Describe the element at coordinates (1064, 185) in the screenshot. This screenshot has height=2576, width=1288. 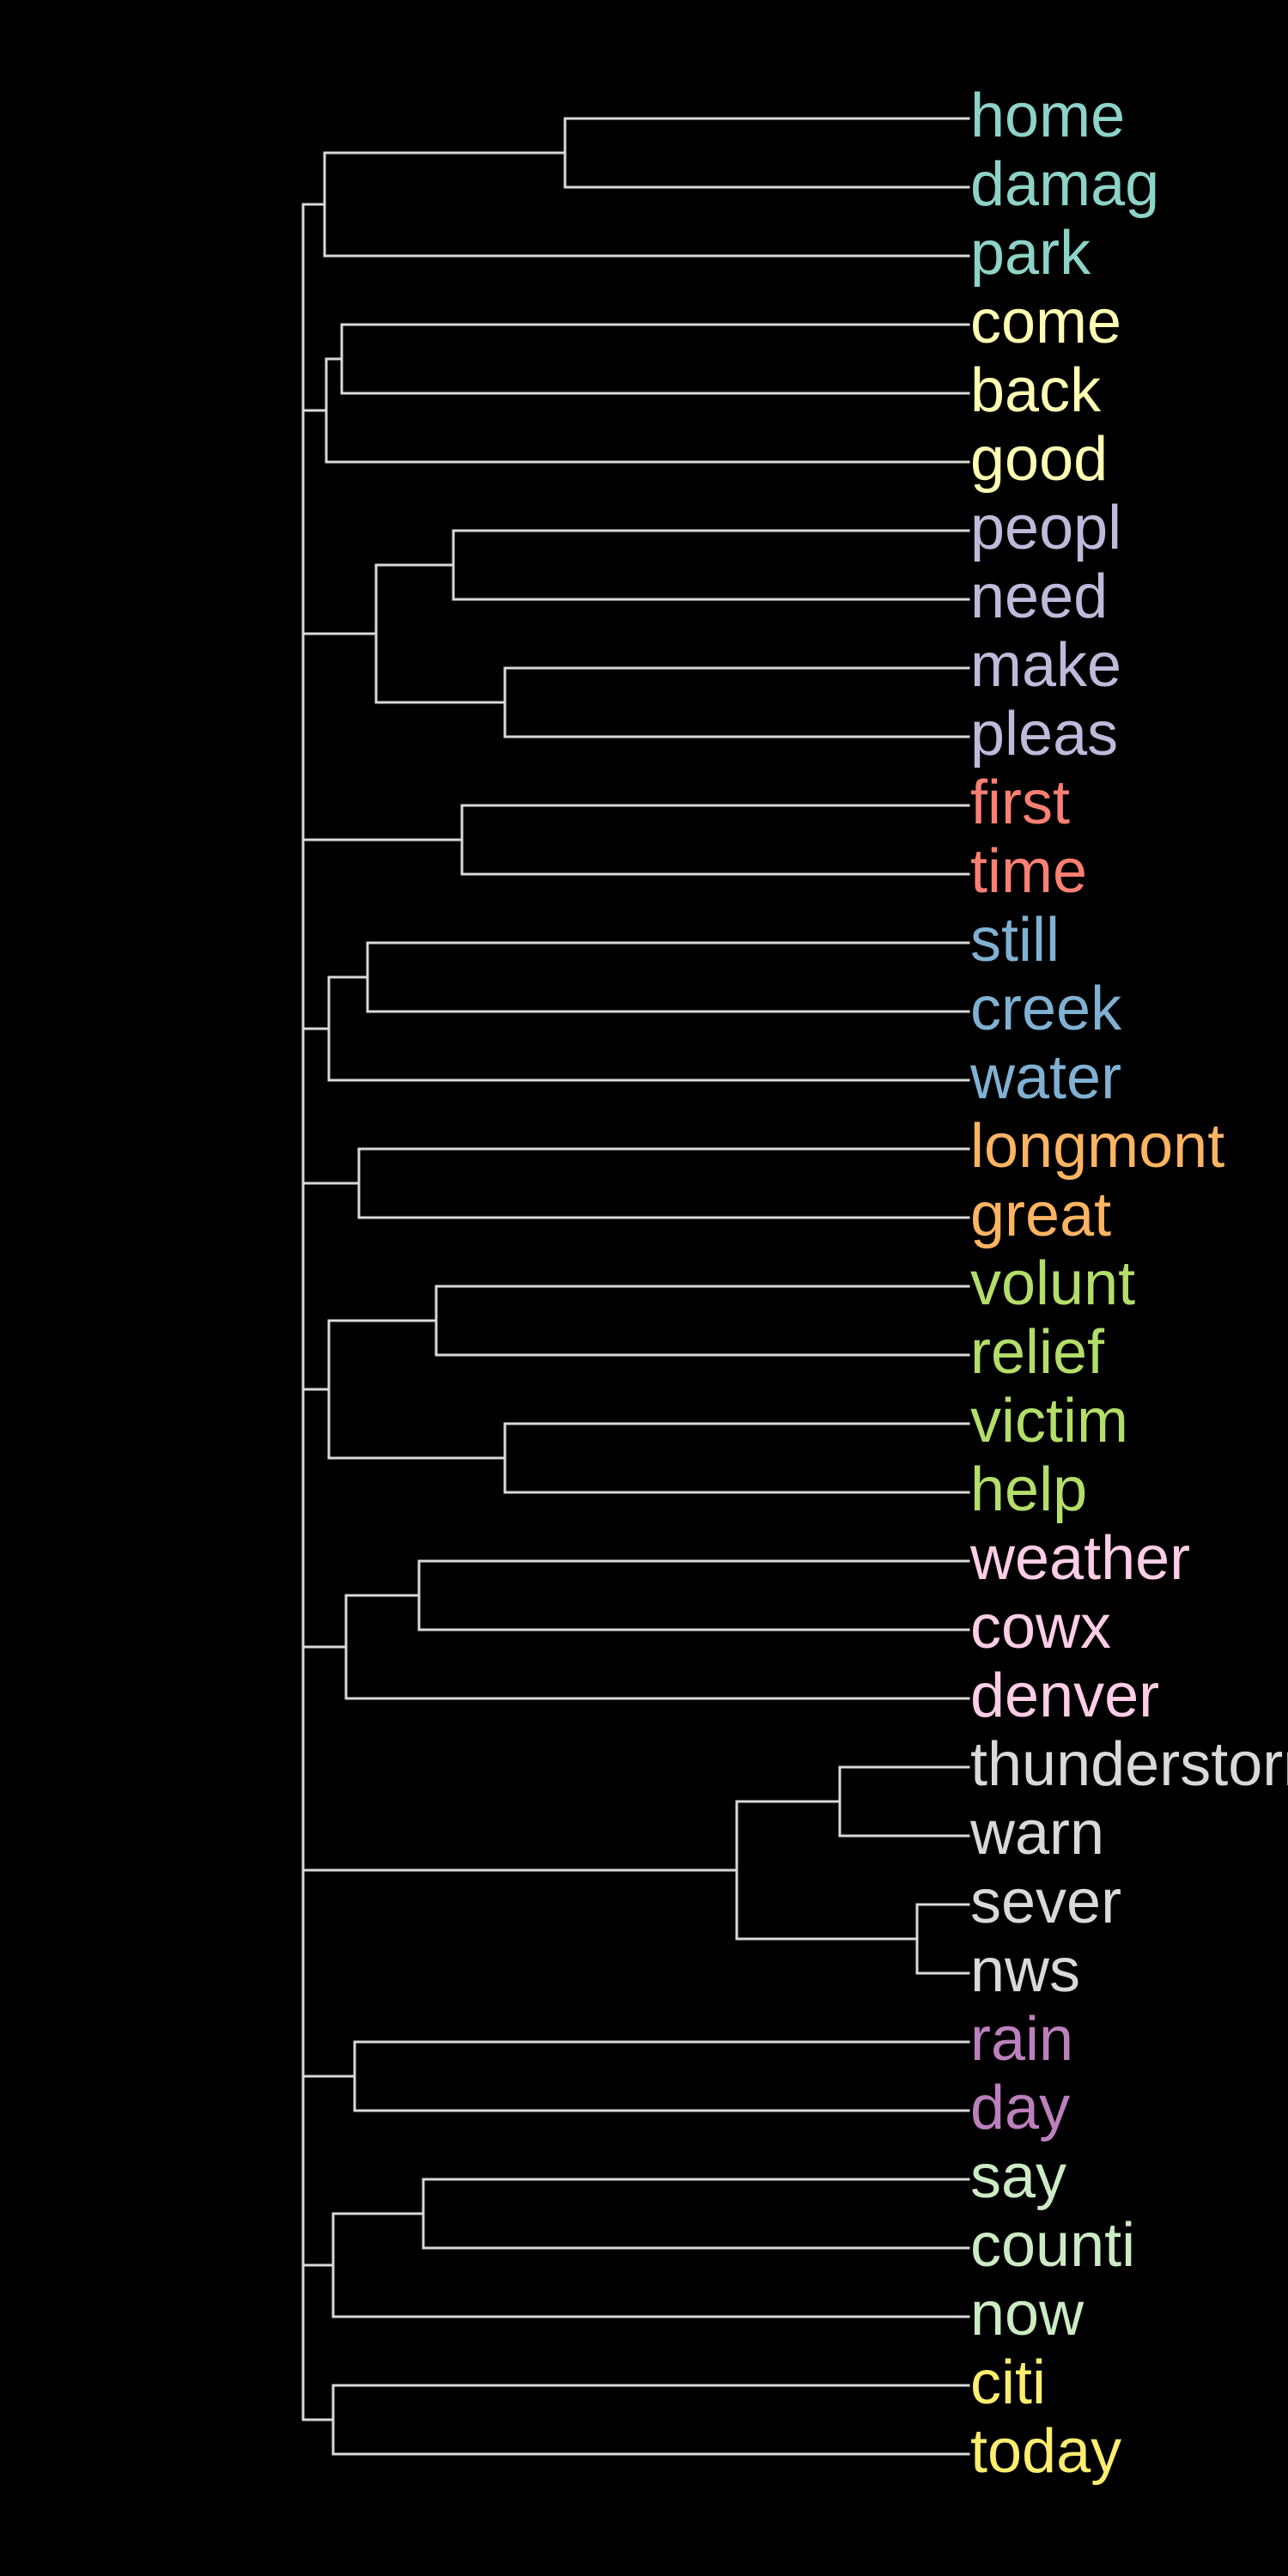
I see `leaf-label-damag: damag` at that location.